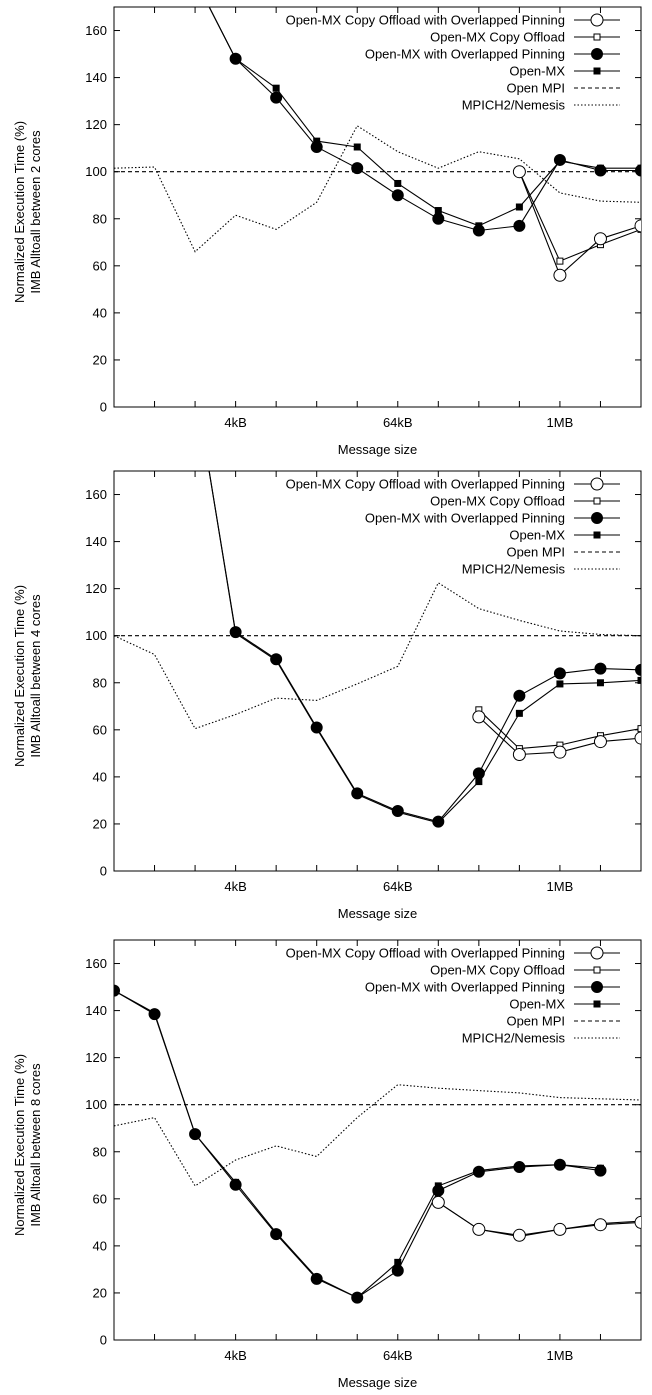 The width and height of the screenshot is (652, 1395). Describe the element at coordinates (103, 871) in the screenshot. I see `y-tick-label: 0` at that location.